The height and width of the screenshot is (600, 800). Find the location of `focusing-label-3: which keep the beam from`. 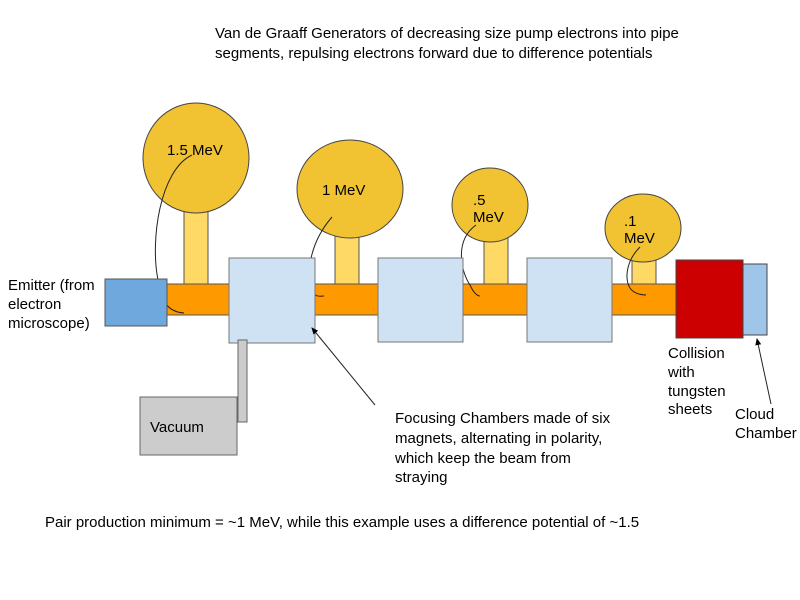

focusing-label-3: which keep the beam from is located at coordinates (482, 458).